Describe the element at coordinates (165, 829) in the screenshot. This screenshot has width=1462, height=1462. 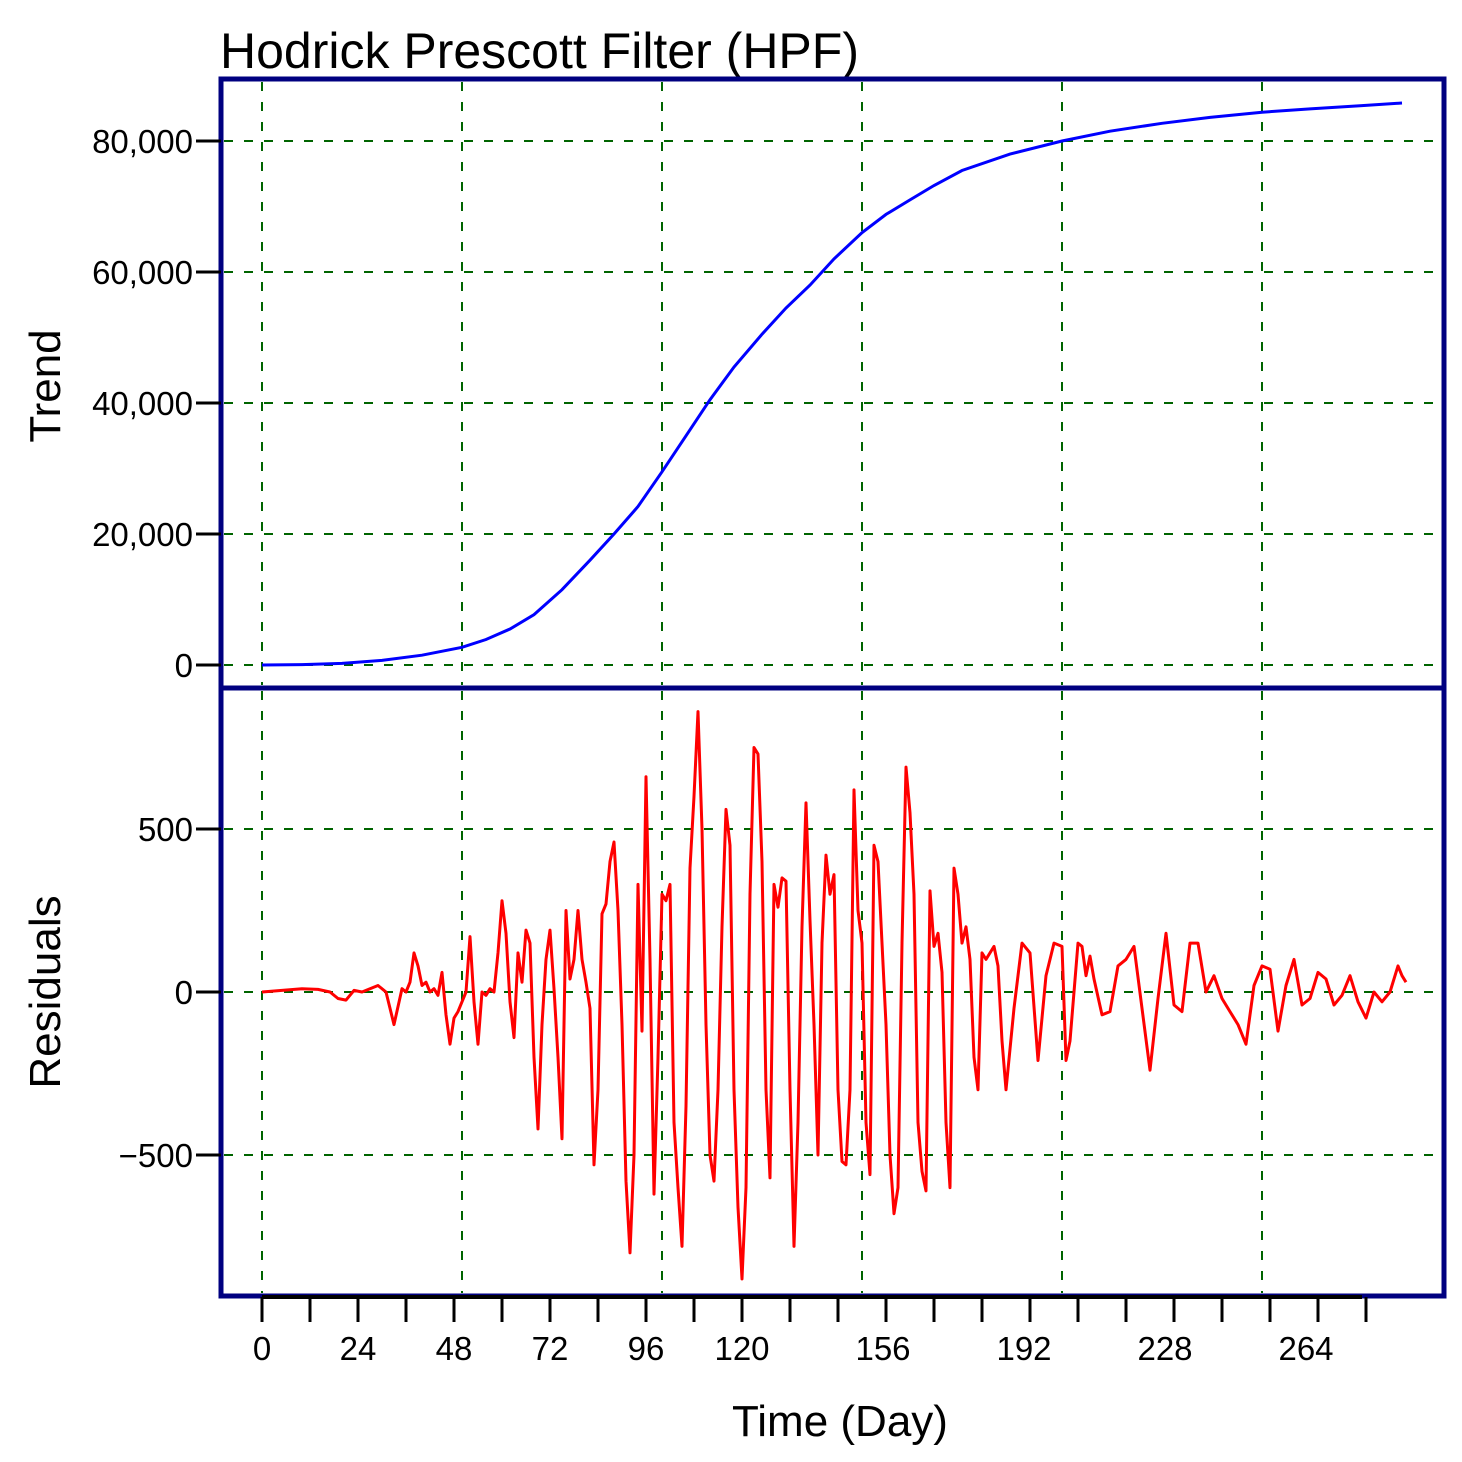
I see `y-tick-label: 500` at that location.